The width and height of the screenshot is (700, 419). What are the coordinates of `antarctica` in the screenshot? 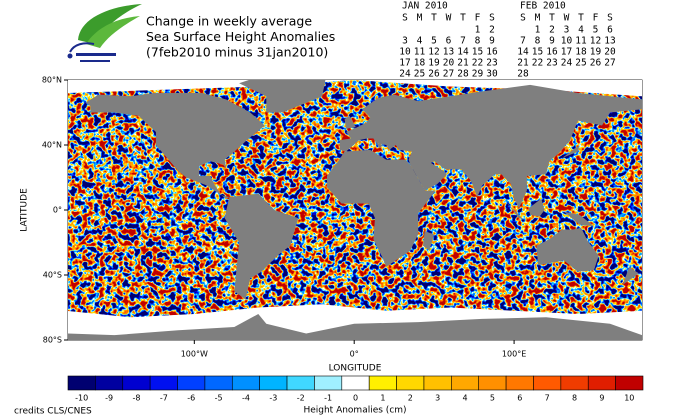 It's located at (355, 327).